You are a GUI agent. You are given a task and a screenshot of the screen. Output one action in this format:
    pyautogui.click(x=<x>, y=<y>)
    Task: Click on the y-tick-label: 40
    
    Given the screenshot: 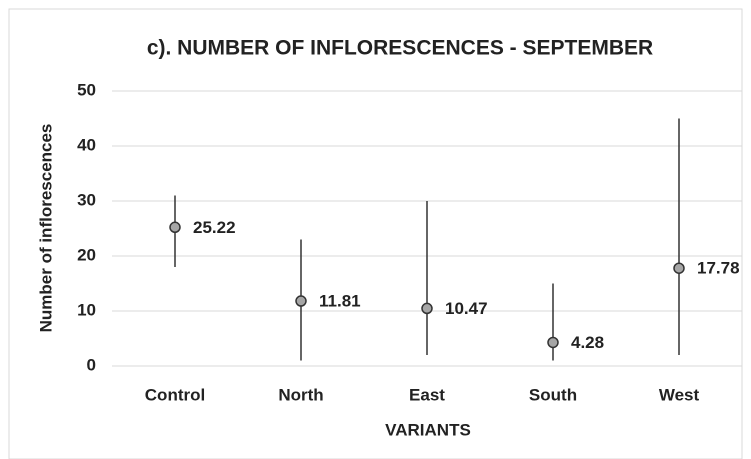 What is the action you would take?
    pyautogui.click(x=86, y=144)
    